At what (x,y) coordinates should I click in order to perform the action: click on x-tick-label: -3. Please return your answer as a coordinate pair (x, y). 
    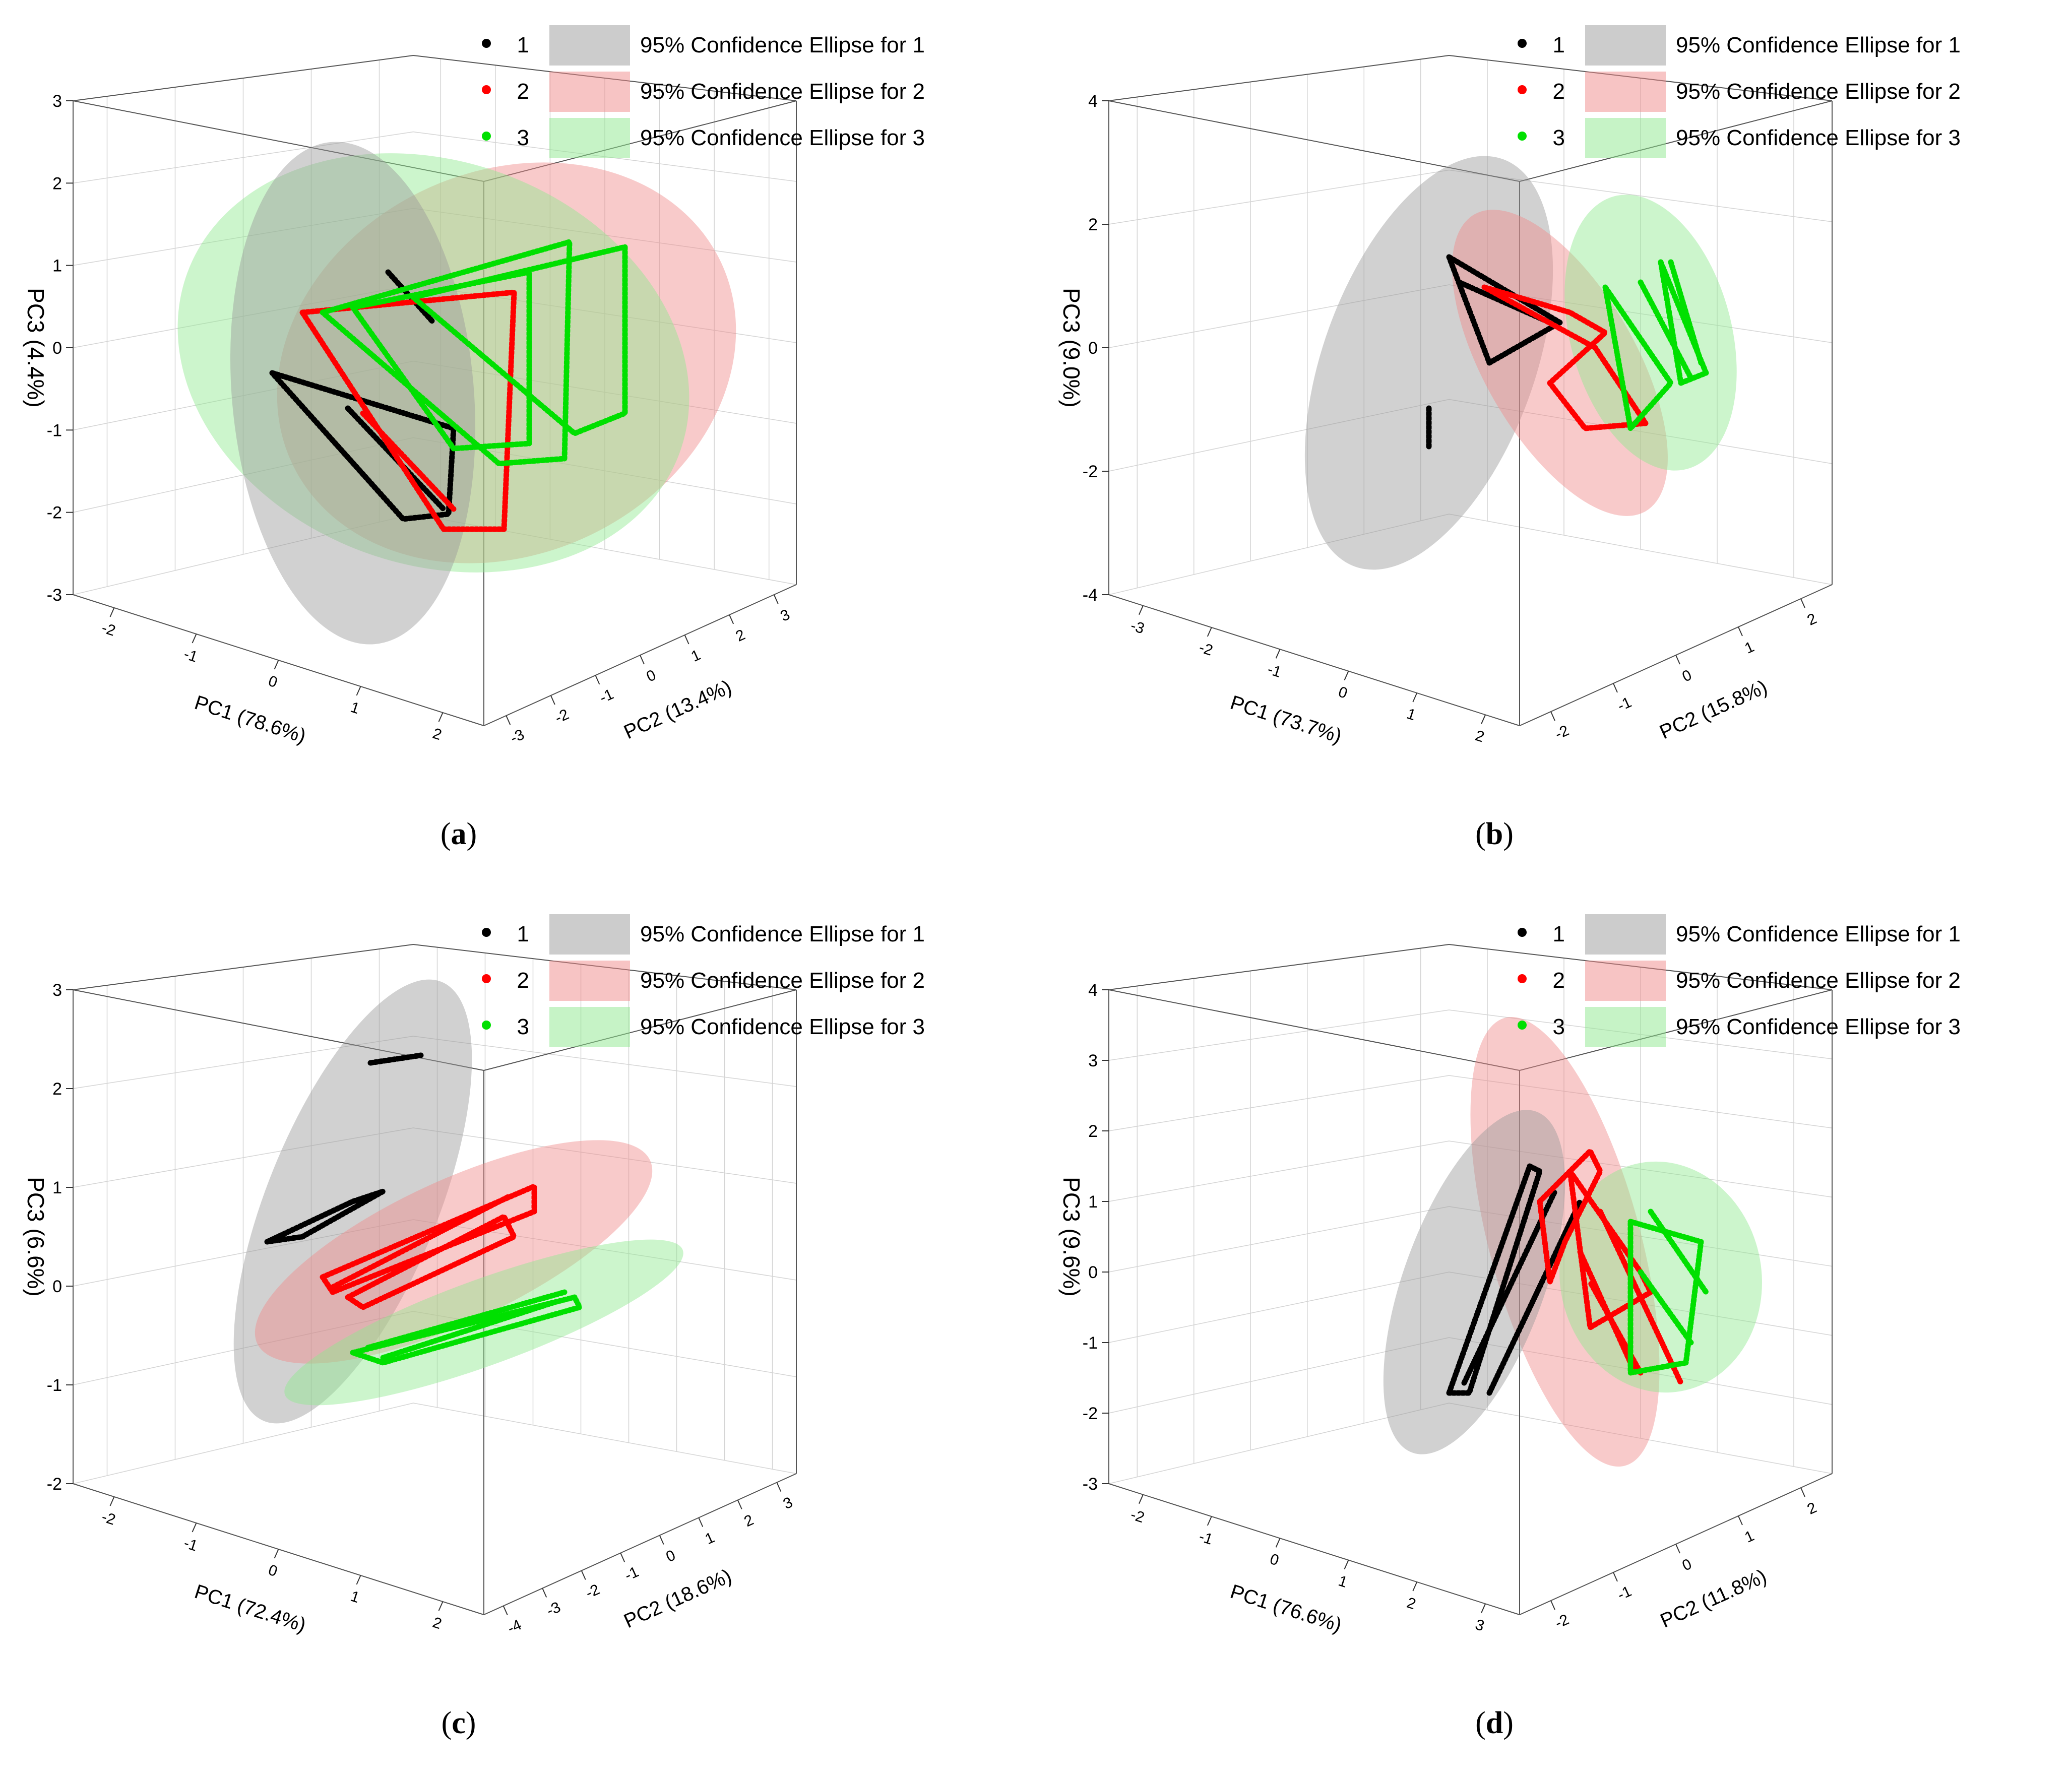
    Looking at the image, I should click on (1137, 627).